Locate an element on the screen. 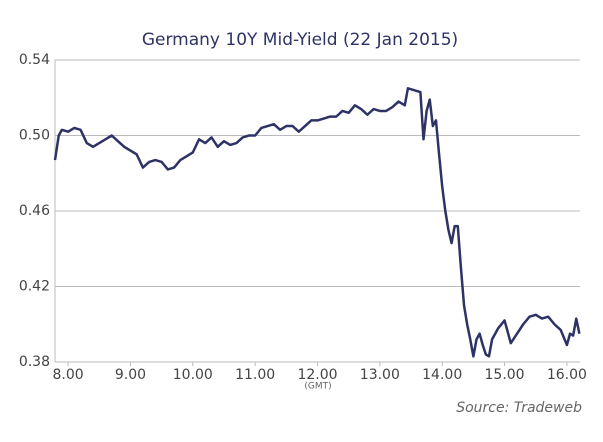  x-tick-label: 15.00 is located at coordinates (505, 375).